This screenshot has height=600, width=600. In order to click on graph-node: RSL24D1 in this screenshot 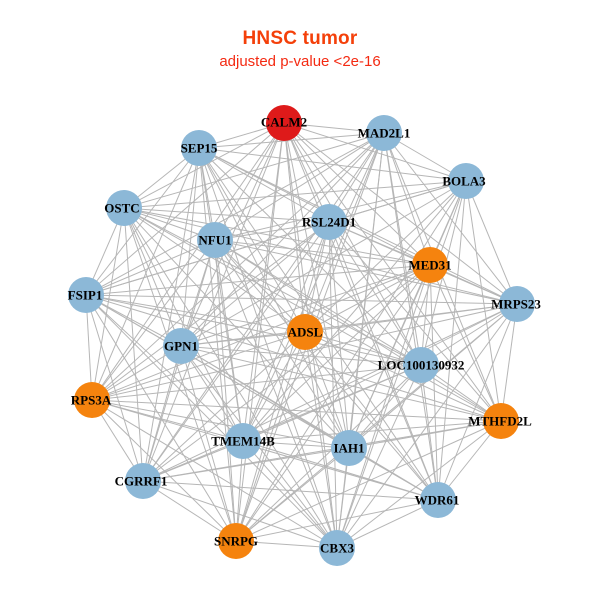, I will do `click(329, 222)`.